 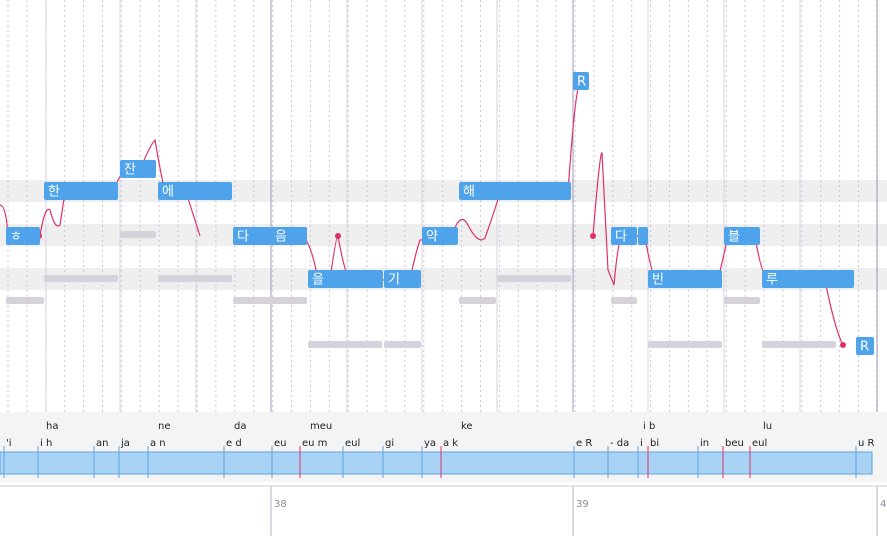 I want to click on note-lyric: 블, so click(x=734, y=237).